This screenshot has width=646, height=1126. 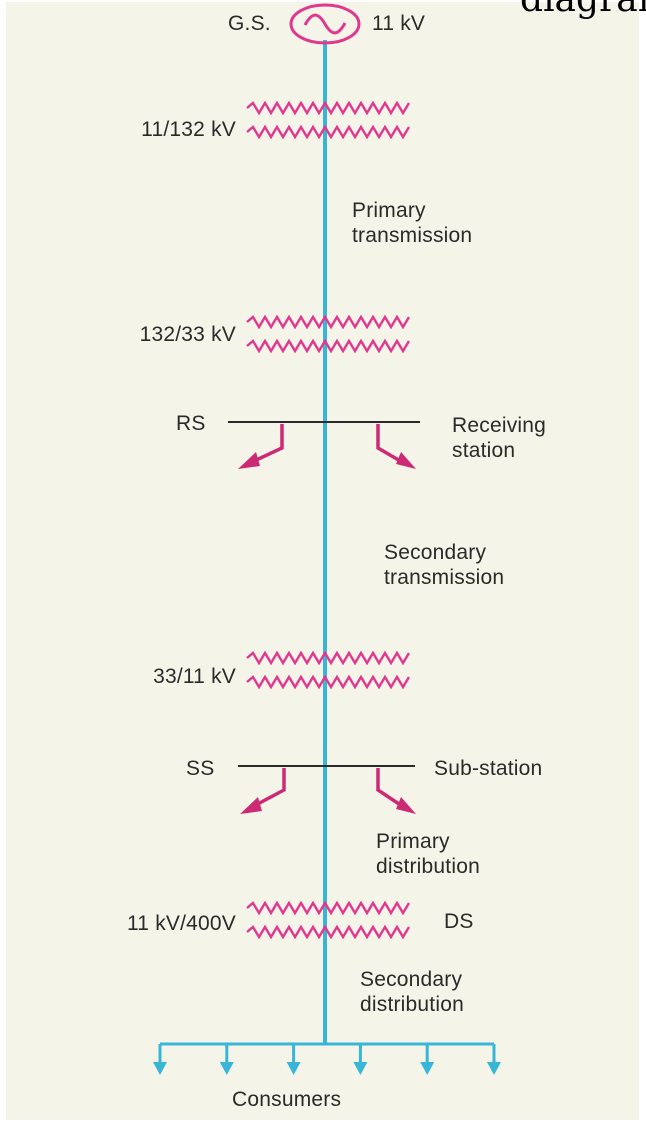 I want to click on transformer-ratio-label: 11 kV/400V, so click(x=181, y=923).